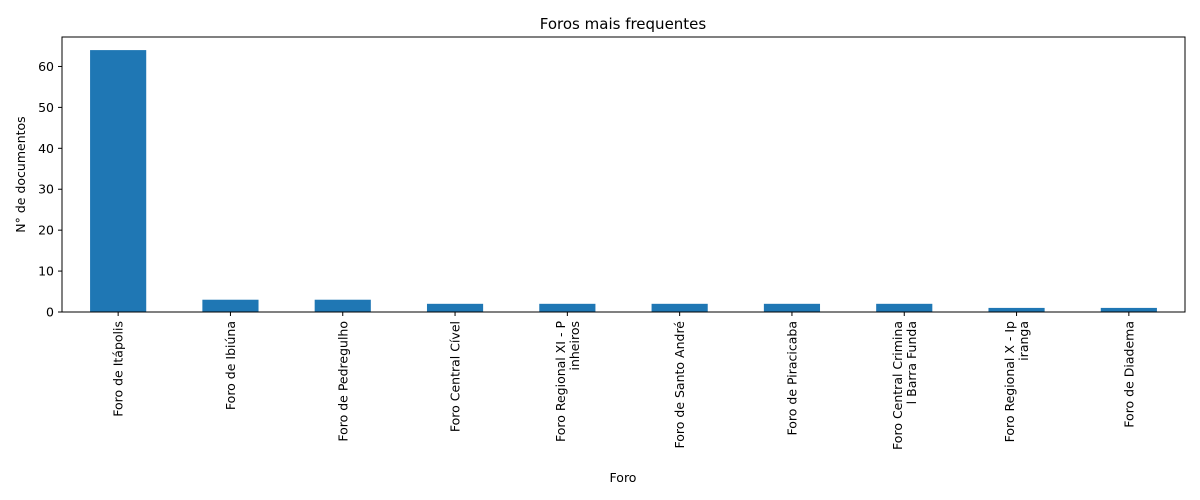 This screenshot has width=1200, height=500. I want to click on x-tick-label: Foro de Piracicaba, so click(791, 378).